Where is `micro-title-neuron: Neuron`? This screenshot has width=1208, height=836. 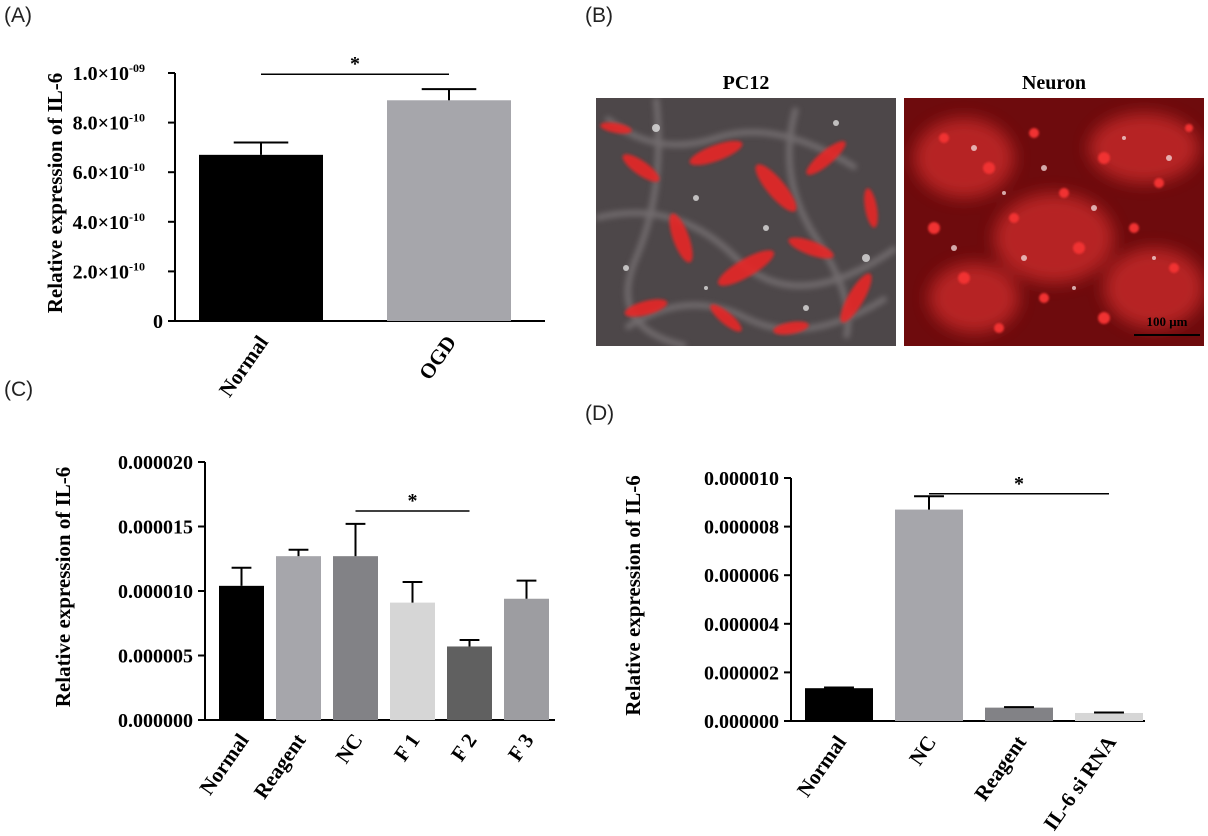 micro-title-neuron: Neuron is located at coordinates (1054, 83).